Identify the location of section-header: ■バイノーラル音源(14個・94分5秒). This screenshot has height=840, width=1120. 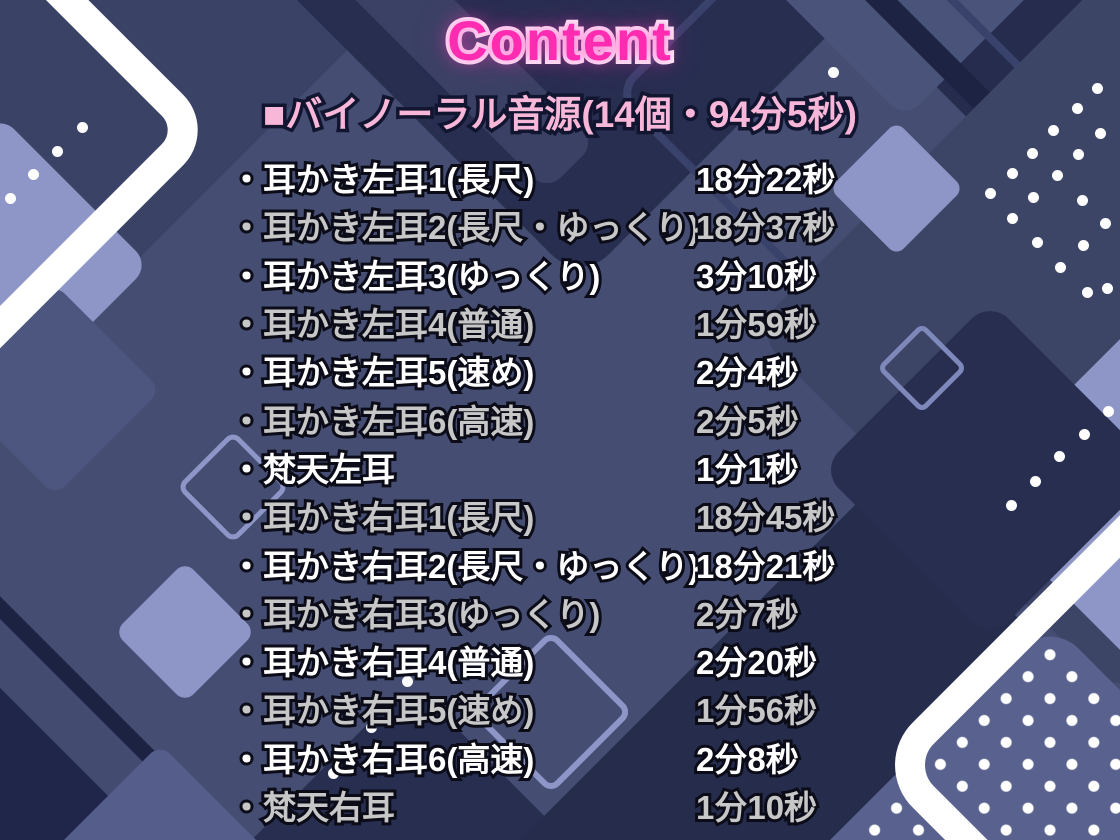
(560, 115).